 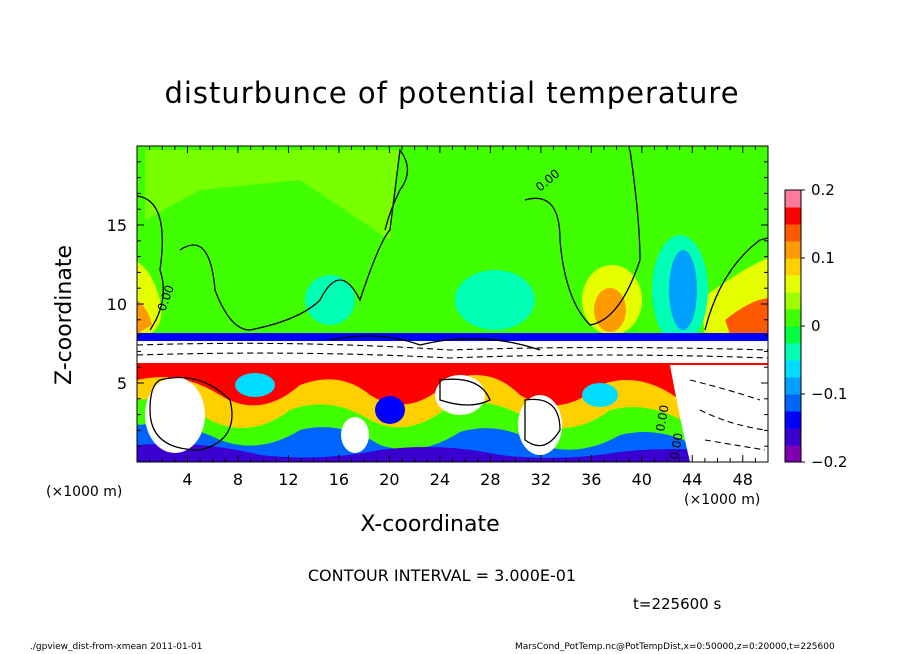 I want to click on colorbar-tick-label: 0, so click(x=816, y=326).